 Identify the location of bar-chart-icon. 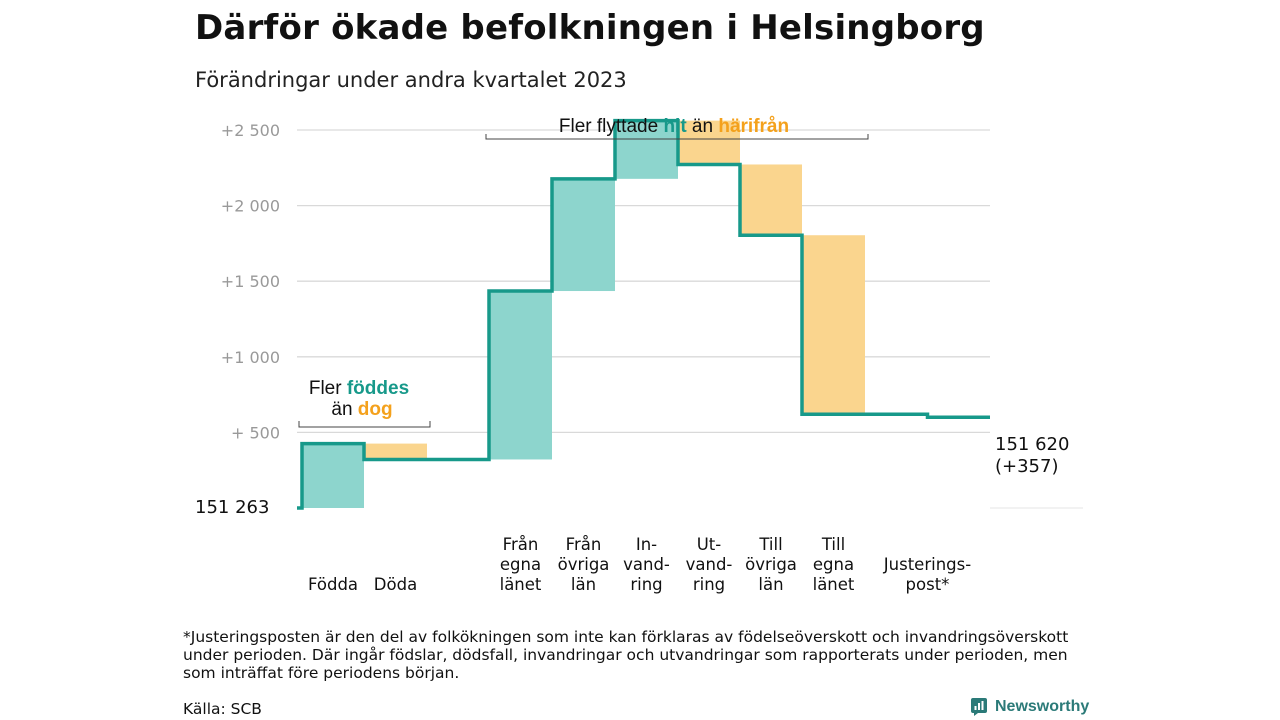
(979, 707).